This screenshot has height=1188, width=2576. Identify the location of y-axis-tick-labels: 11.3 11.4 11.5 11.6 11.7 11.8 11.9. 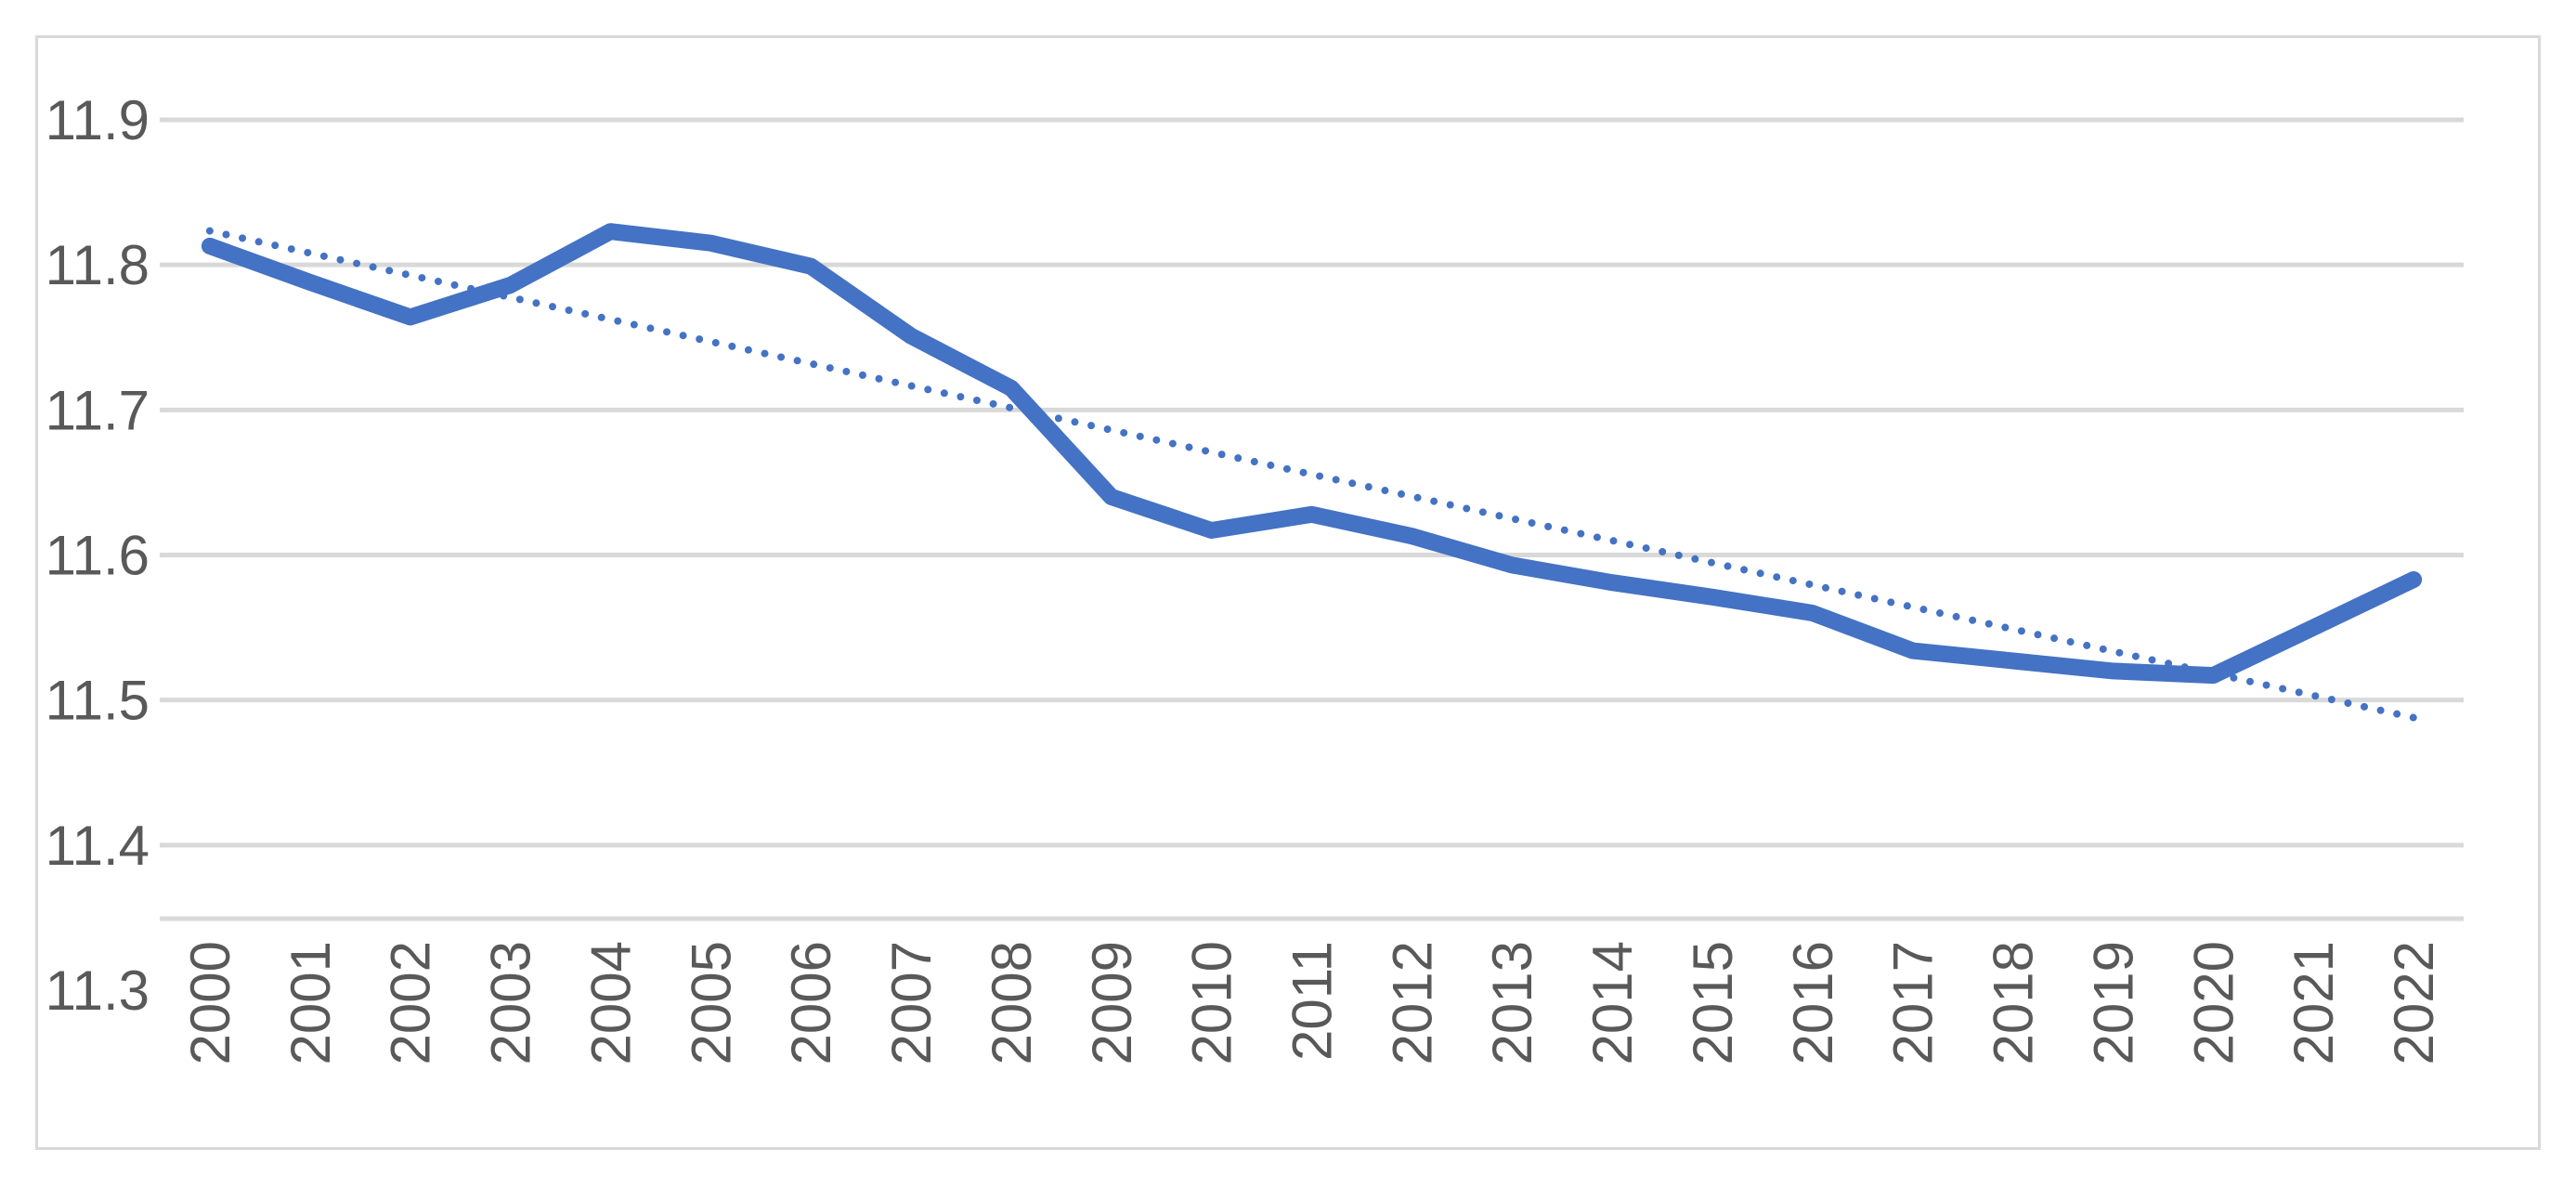
(98, 555).